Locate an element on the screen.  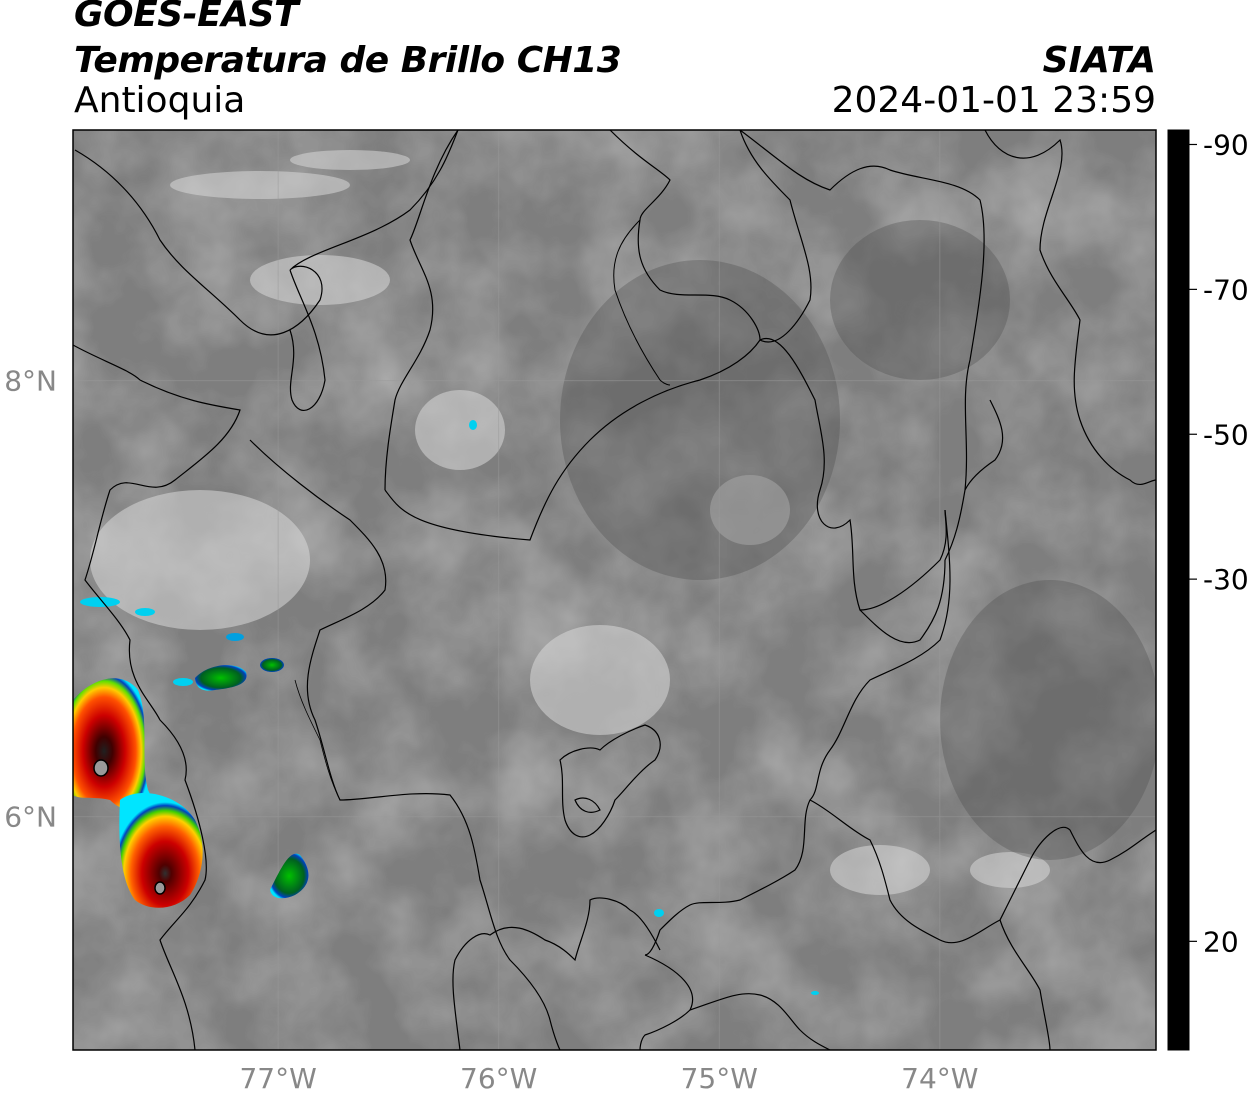
colorbar-tick-minus30: -30 is located at coordinates (1226, 579).